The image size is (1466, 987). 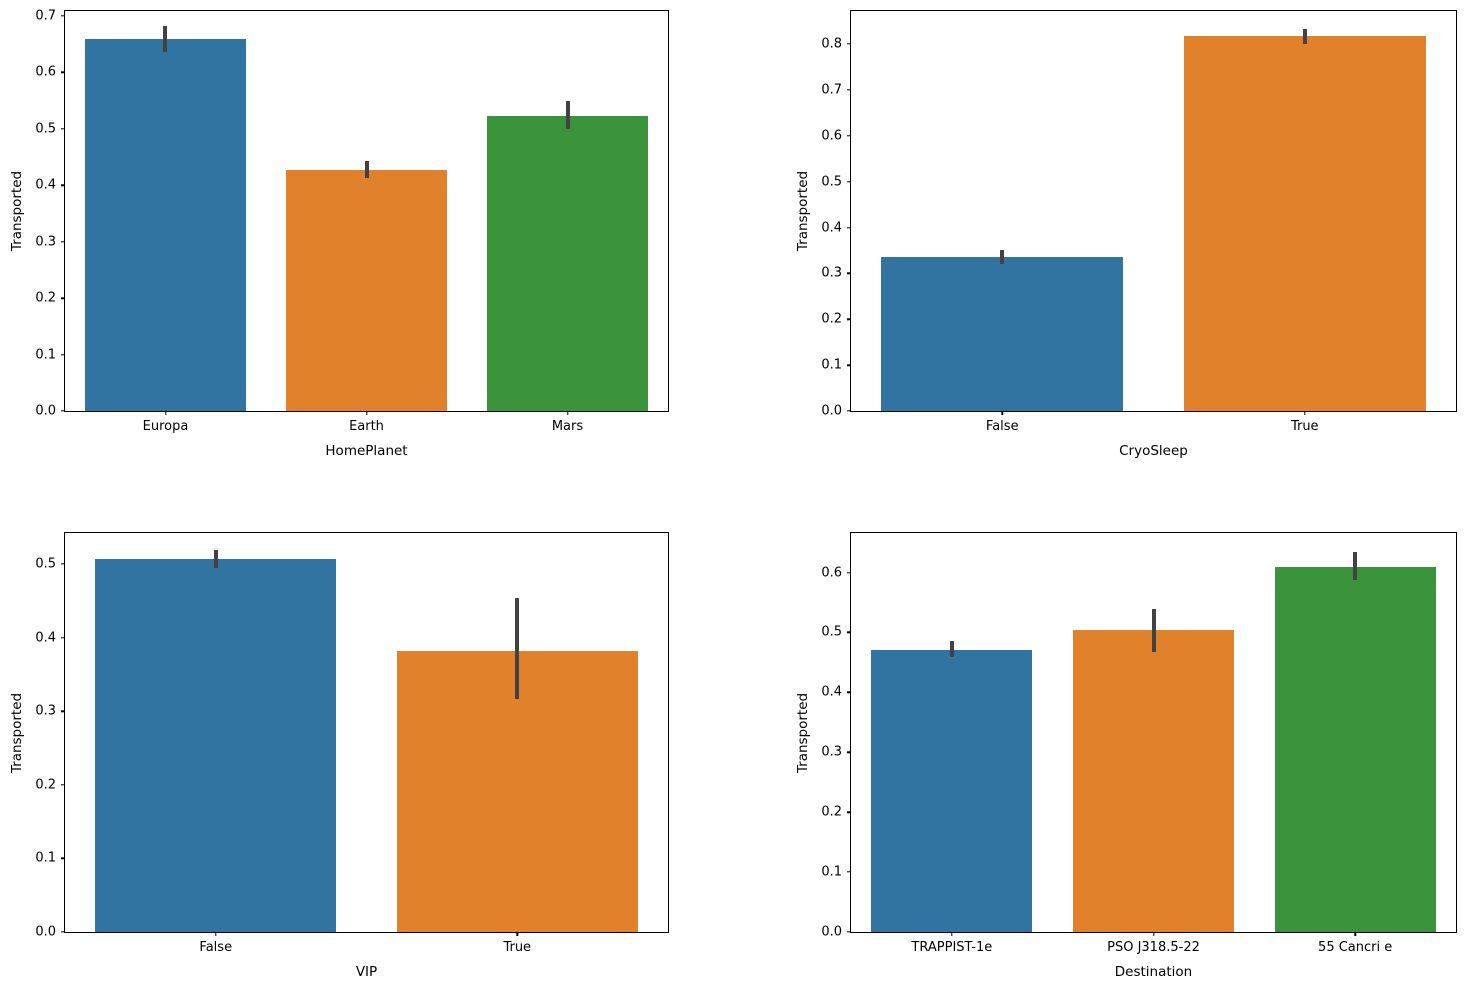 What do you see at coordinates (366, 451) in the screenshot?
I see `x-axis-label: HomePlanet` at bounding box center [366, 451].